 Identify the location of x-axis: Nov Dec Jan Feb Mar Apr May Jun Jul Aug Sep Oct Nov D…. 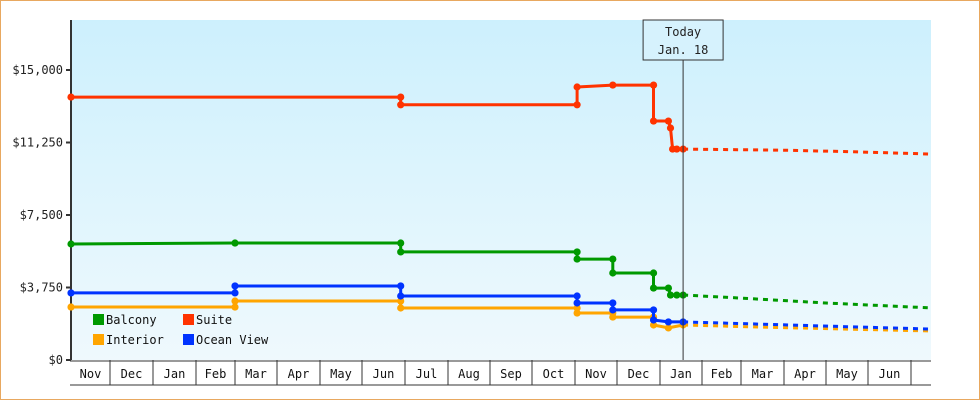
(500, 373).